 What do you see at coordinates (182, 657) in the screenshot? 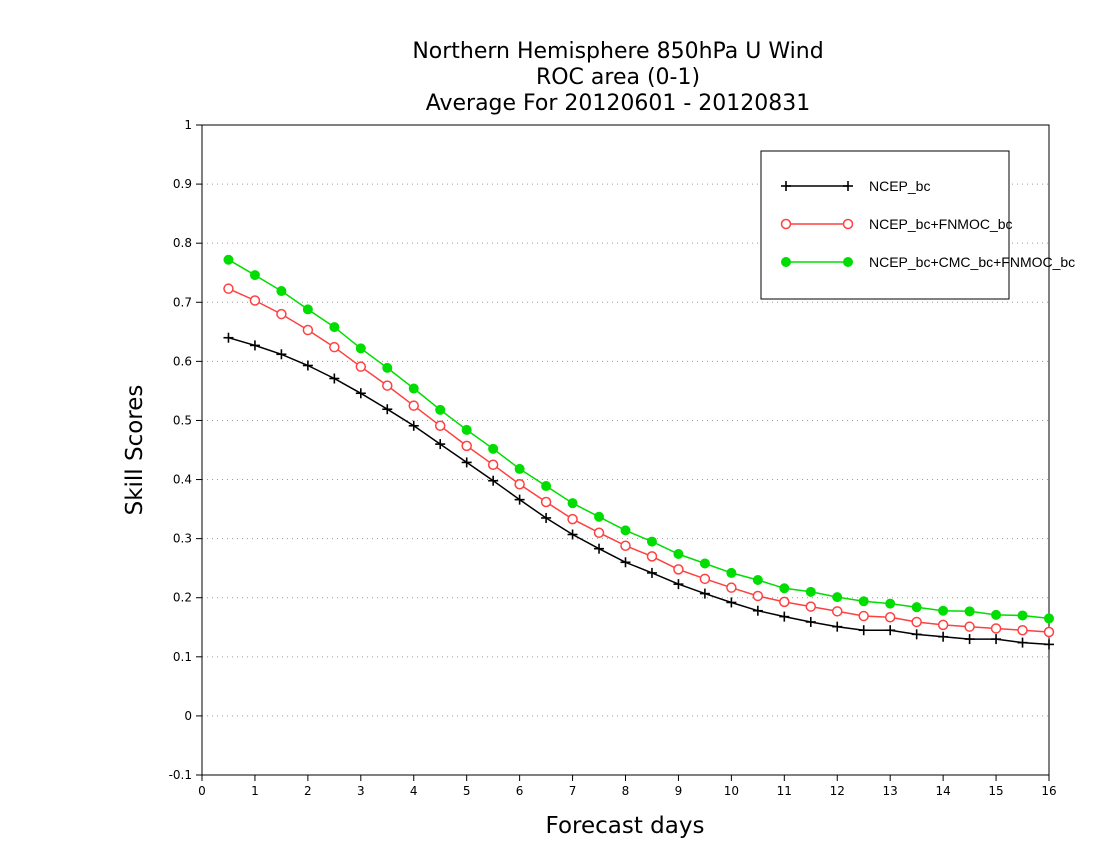
I see `y-tick-label-2: 0.1` at bounding box center [182, 657].